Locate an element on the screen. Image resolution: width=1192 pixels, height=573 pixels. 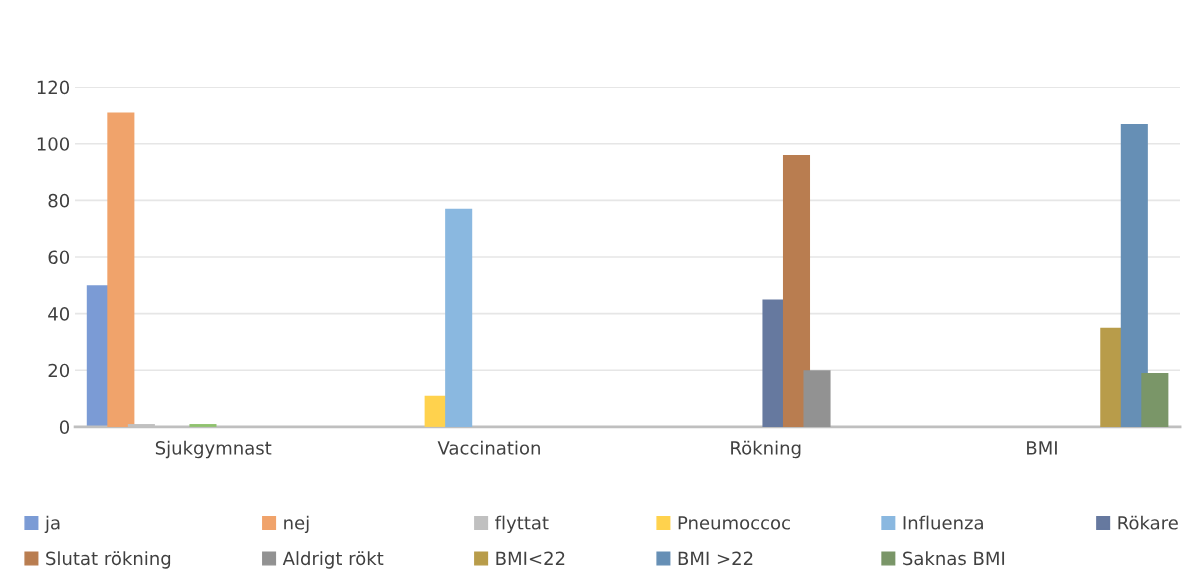
legend-label: Aldrigt rökt is located at coordinates (333, 560).